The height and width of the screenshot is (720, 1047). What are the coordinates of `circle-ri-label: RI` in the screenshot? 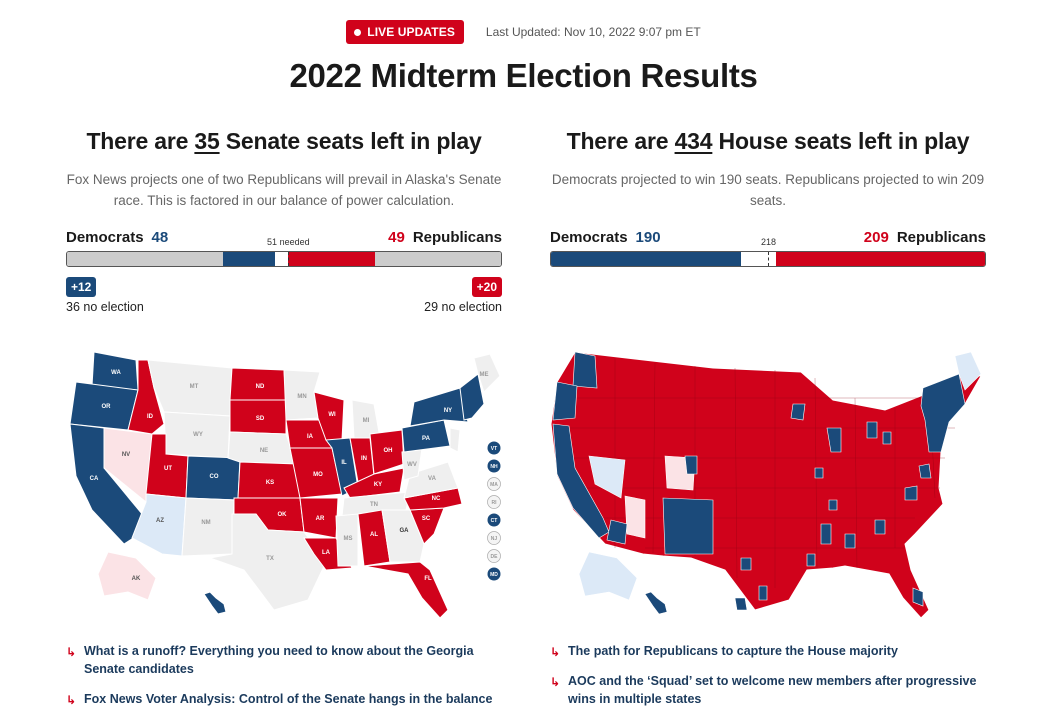 It's located at (495, 503).